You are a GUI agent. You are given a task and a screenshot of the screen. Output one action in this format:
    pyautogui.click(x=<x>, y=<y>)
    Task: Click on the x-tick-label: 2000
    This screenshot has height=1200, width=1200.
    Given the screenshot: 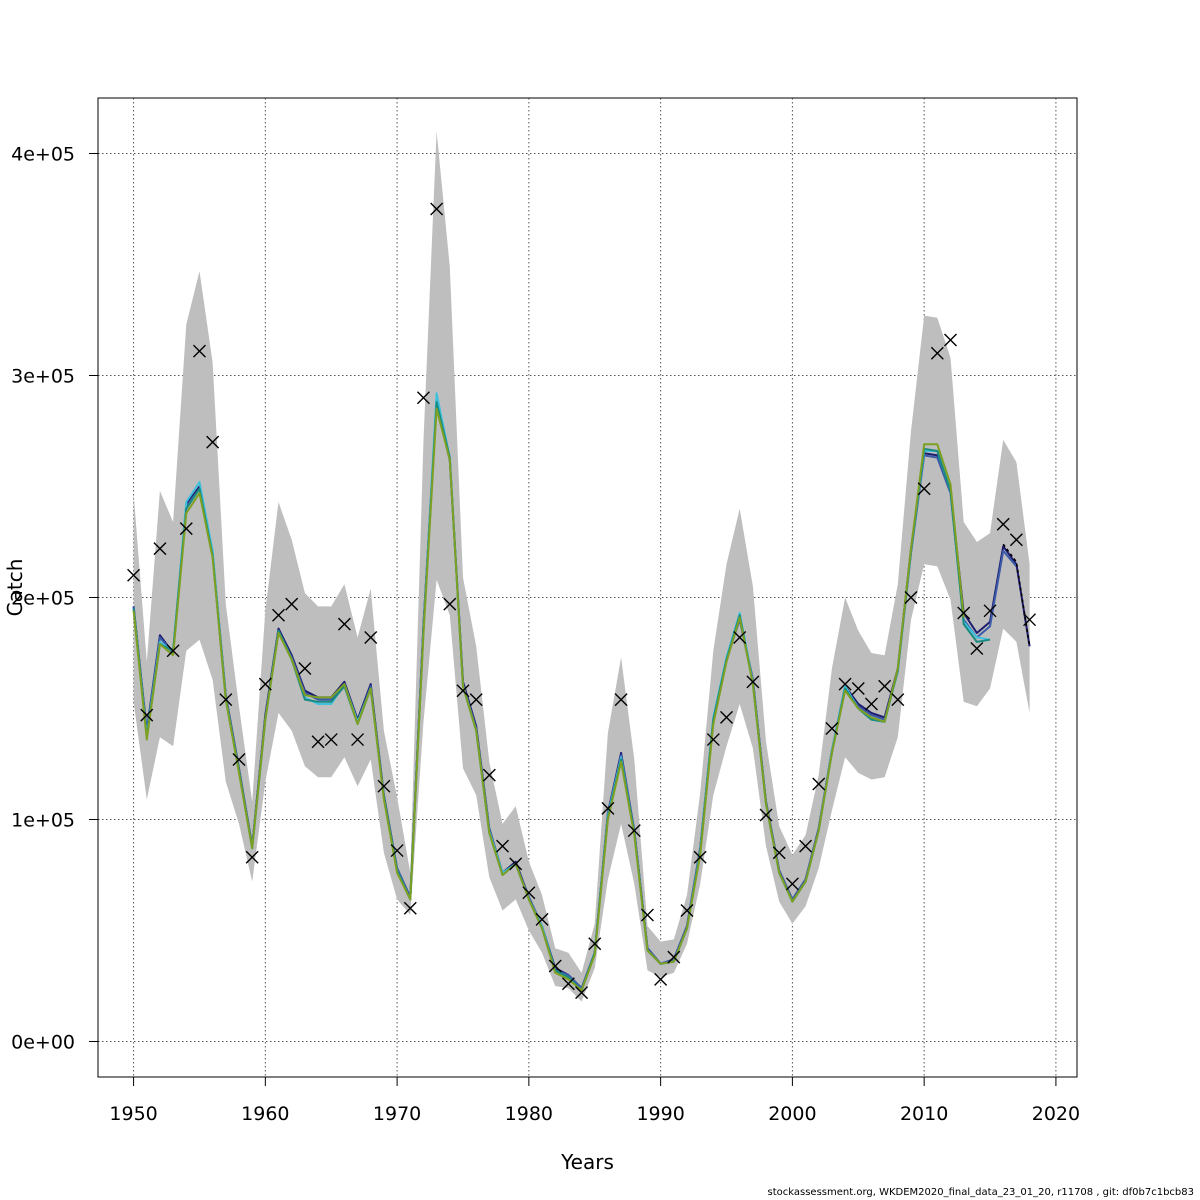 What is the action you would take?
    pyautogui.click(x=792, y=1114)
    